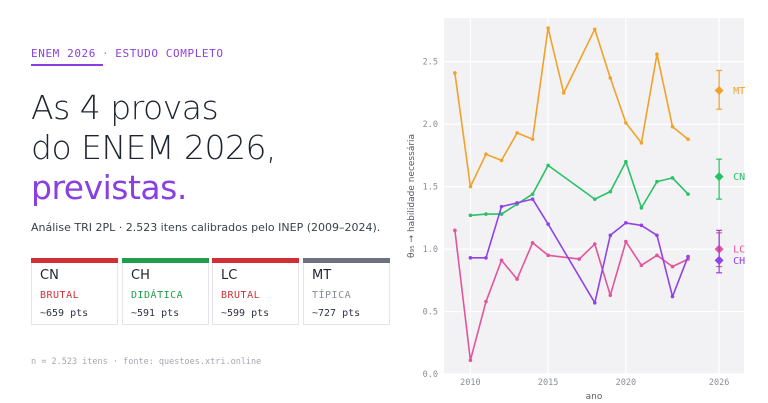 The image size is (768, 403). What do you see at coordinates (64, 313) in the screenshot?
I see `card-points: ~659 pts` at bounding box center [64, 313].